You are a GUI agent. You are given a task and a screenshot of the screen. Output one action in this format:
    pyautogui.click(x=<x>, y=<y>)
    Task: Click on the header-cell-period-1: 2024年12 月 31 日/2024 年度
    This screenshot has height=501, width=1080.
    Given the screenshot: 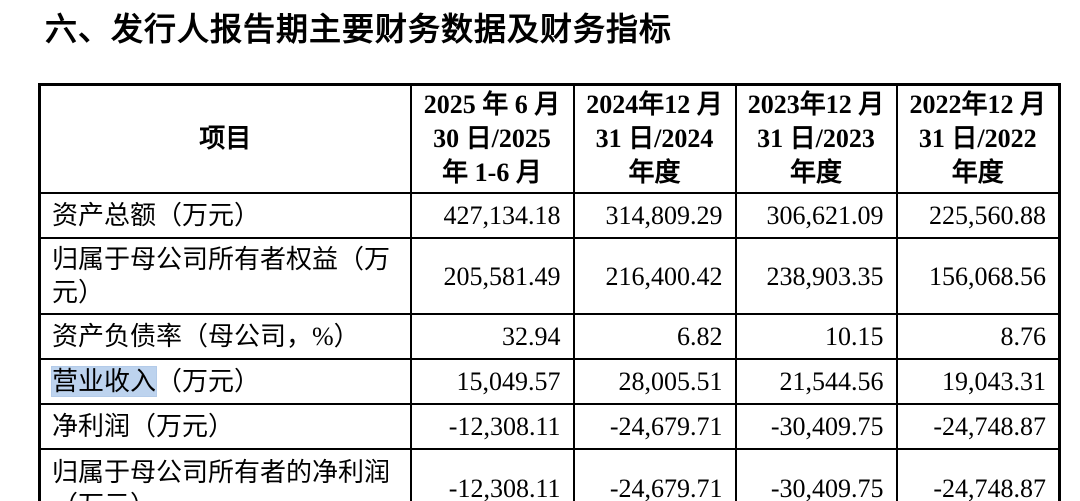 What is the action you would take?
    pyautogui.click(x=654, y=138)
    